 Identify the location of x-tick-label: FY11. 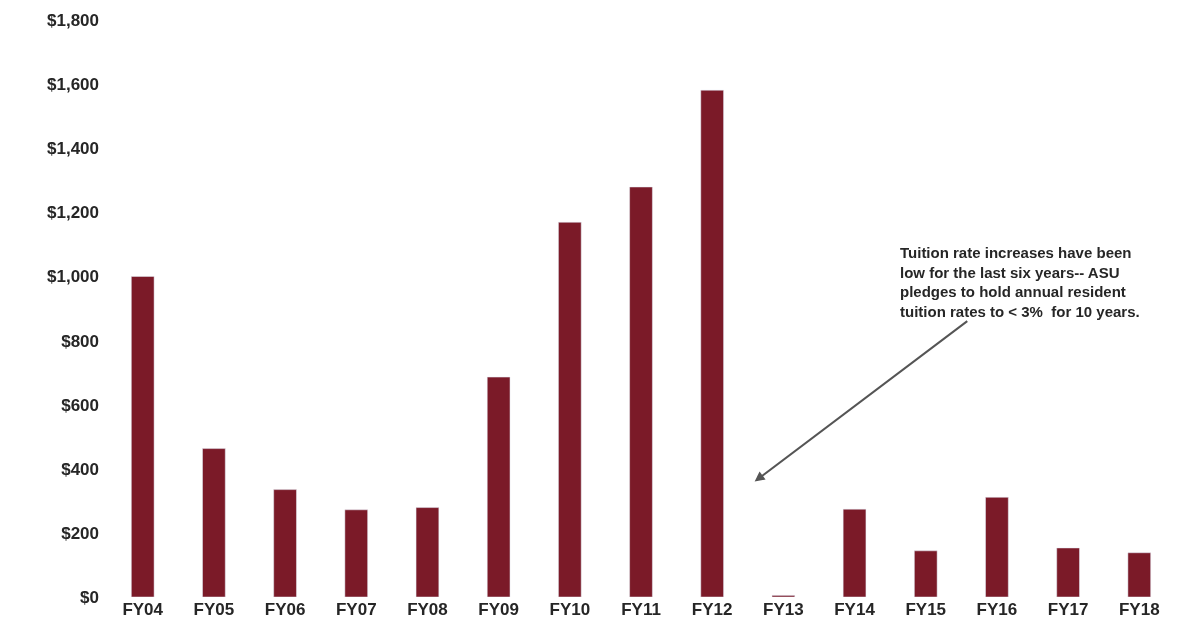
(641, 609).